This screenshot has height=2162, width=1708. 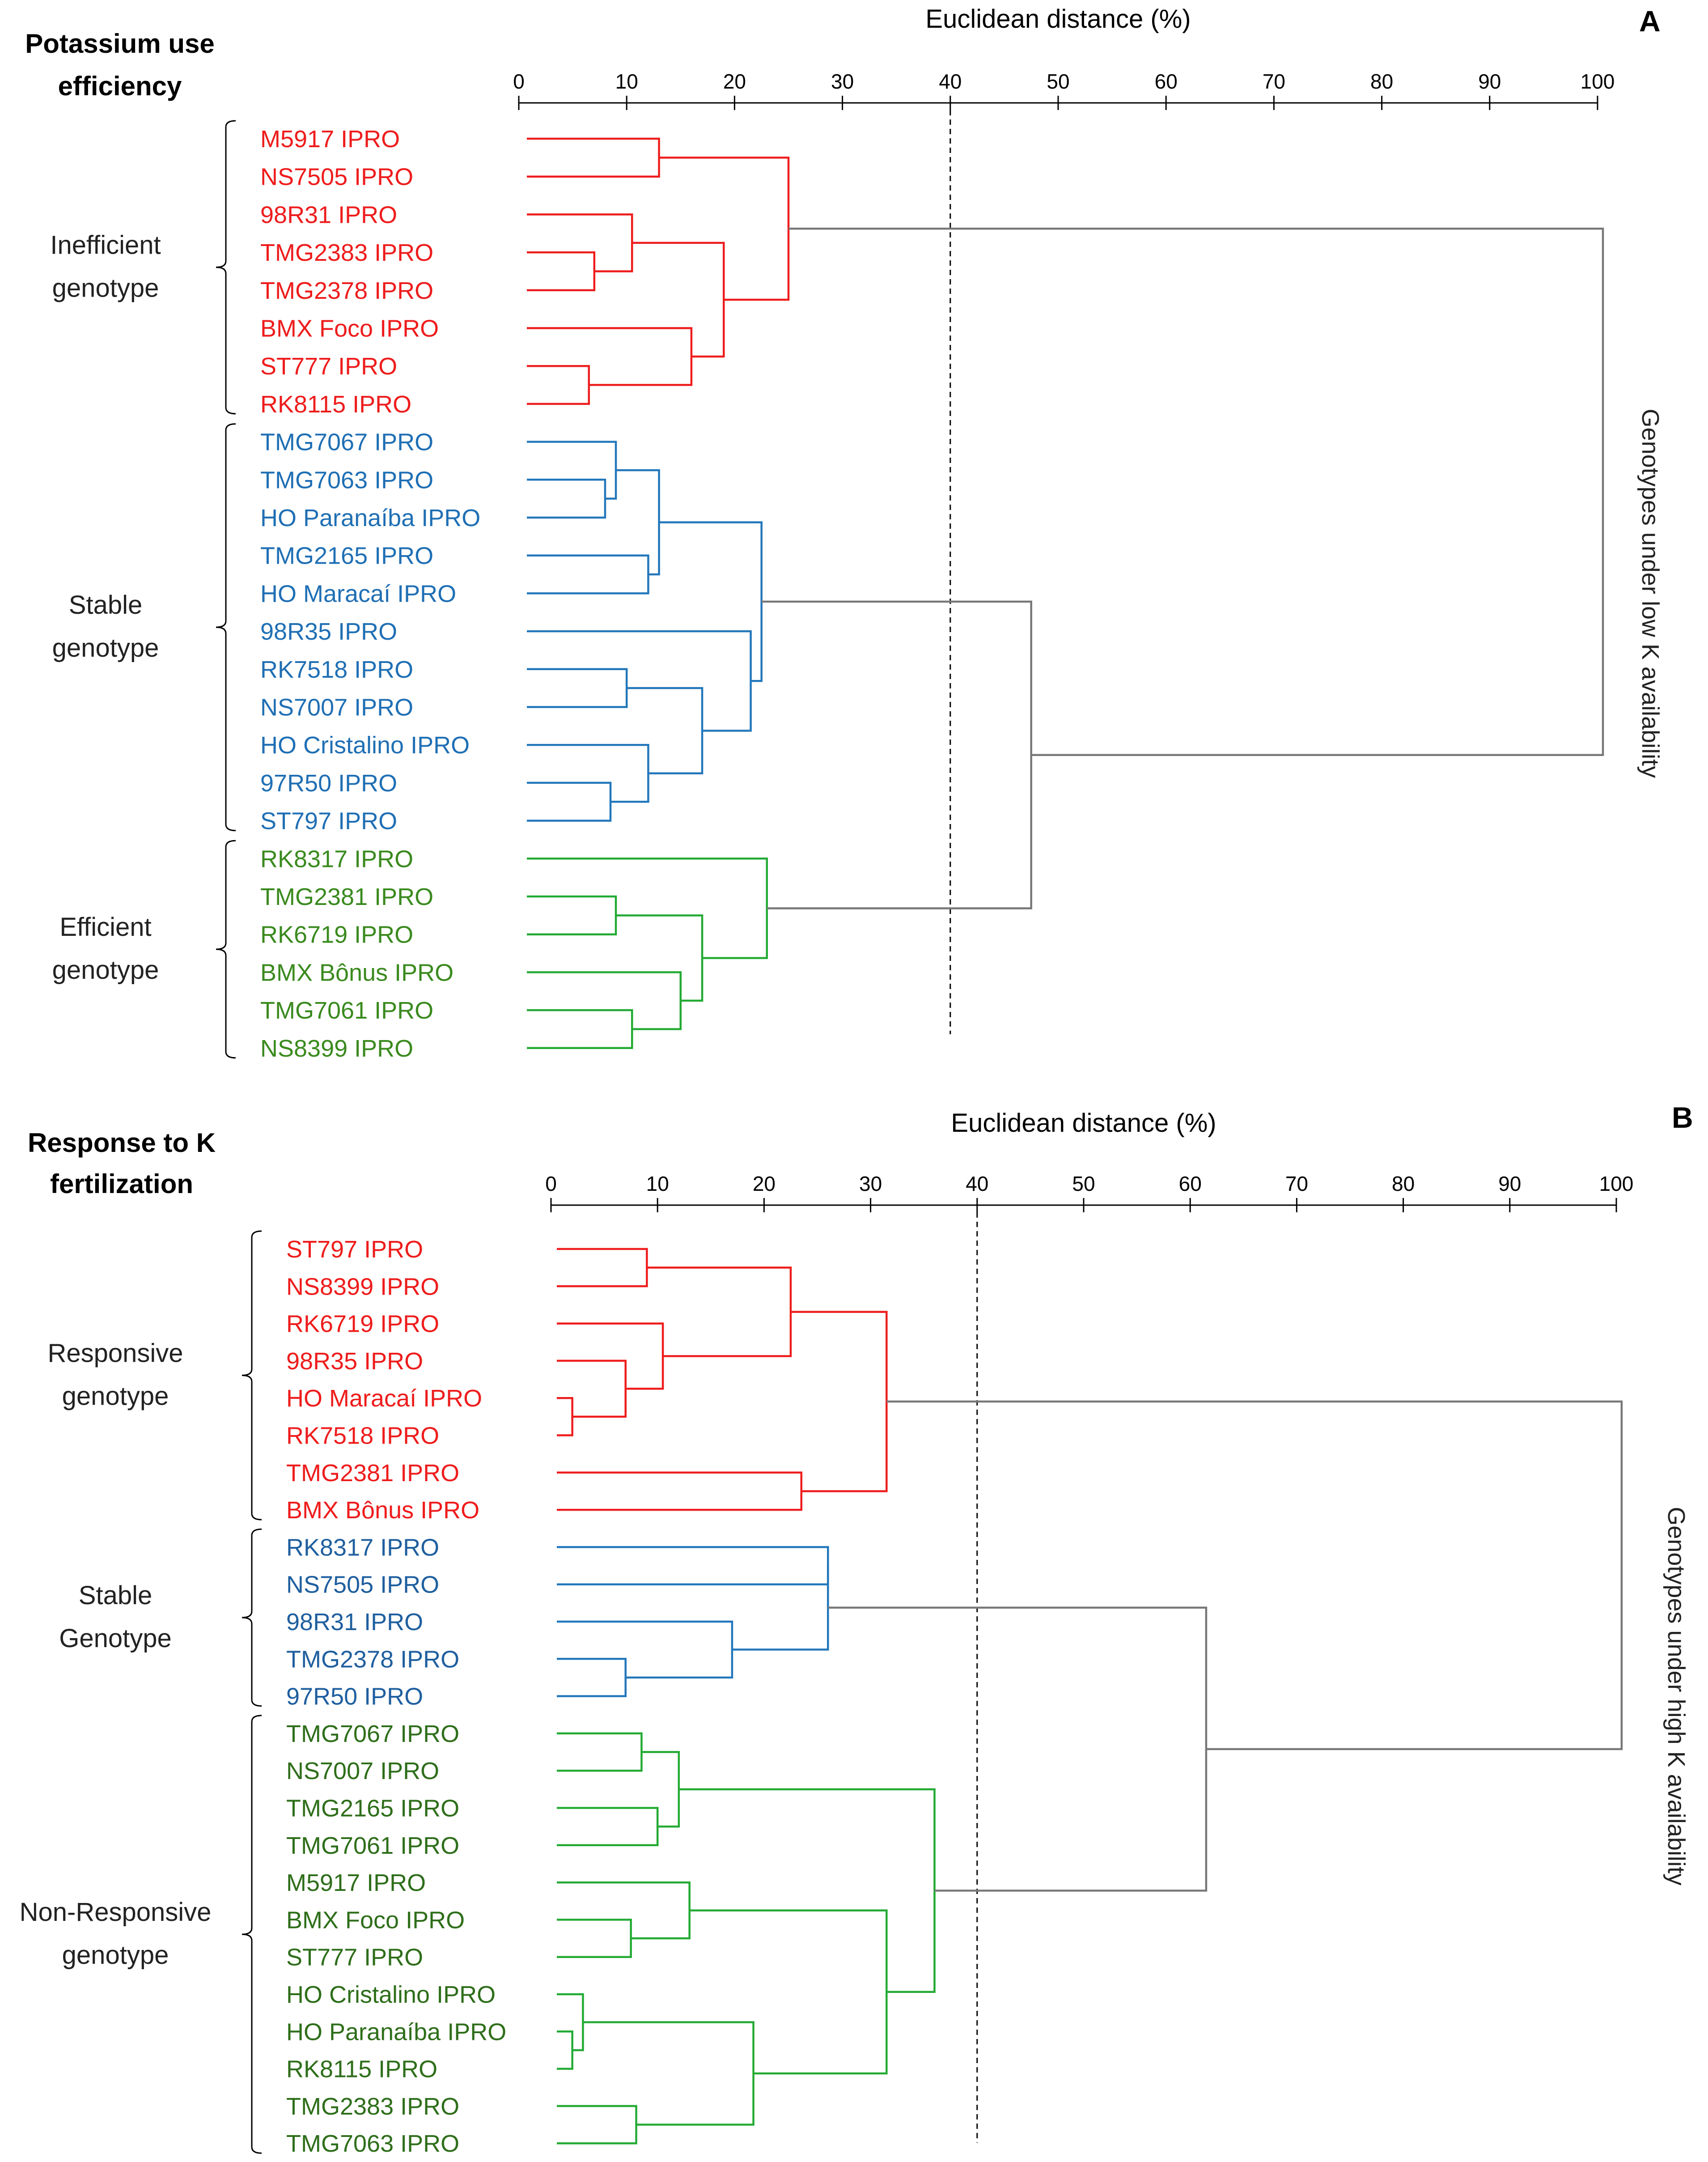 What do you see at coordinates (115, 1638) in the screenshot?
I see `group-label: Genotype` at bounding box center [115, 1638].